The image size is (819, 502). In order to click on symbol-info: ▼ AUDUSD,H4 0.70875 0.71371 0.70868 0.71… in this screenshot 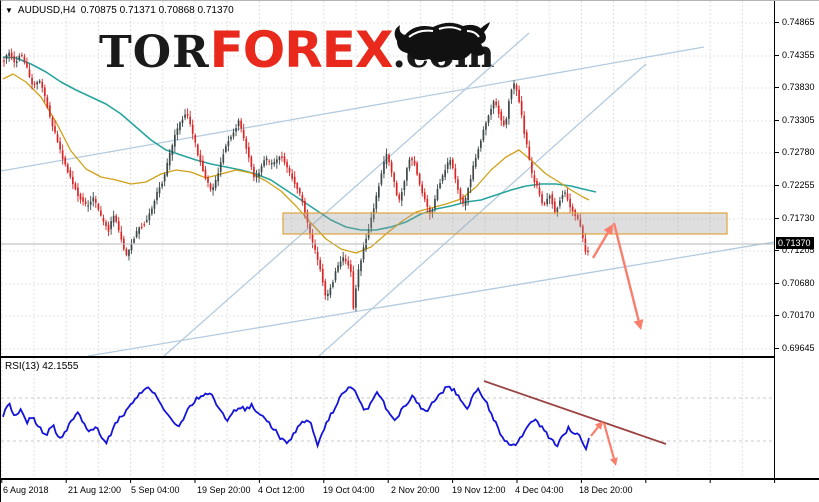, I will do `click(119, 10)`.